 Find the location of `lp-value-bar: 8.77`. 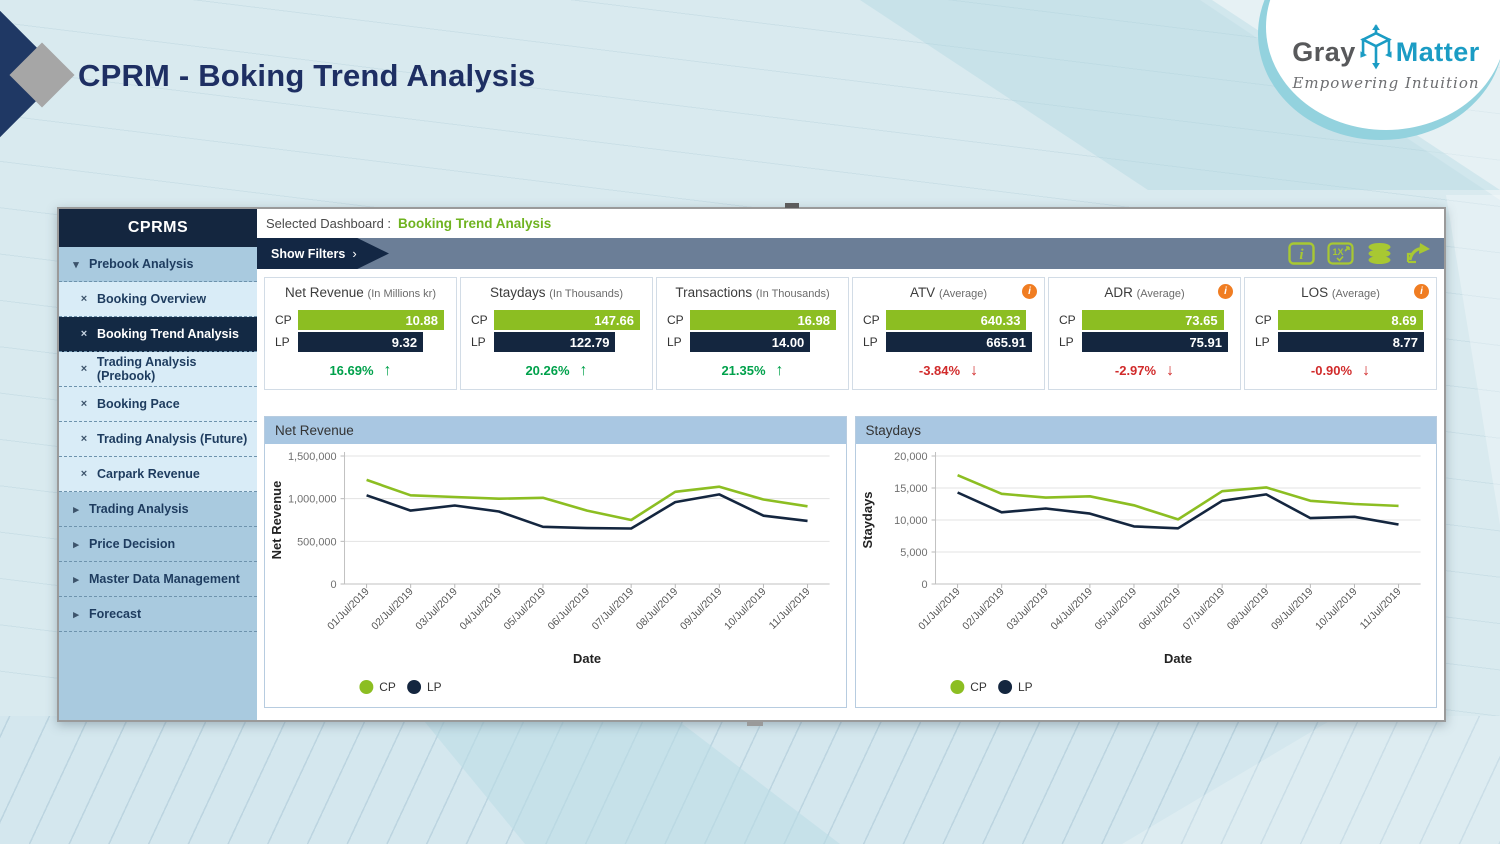

lp-value-bar: 8.77 is located at coordinates (1351, 342).